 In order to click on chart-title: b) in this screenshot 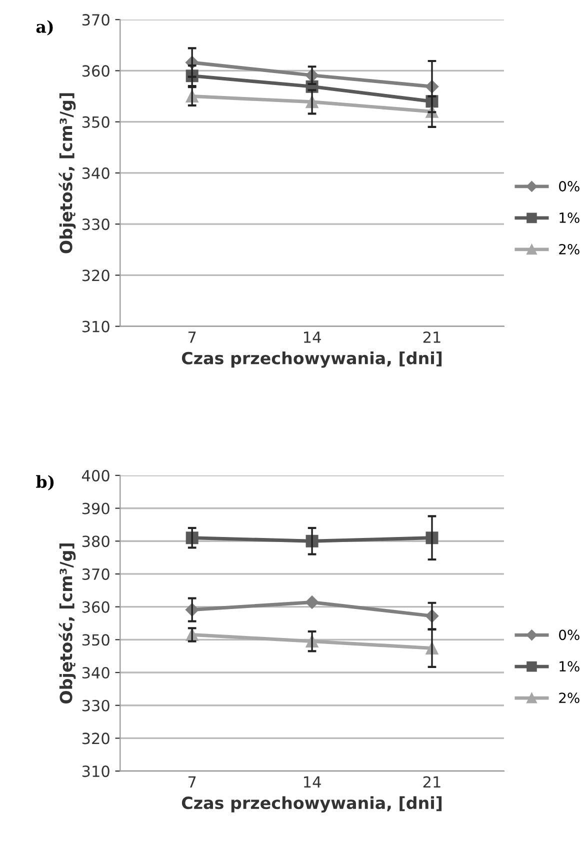, I will do `click(45, 482)`.